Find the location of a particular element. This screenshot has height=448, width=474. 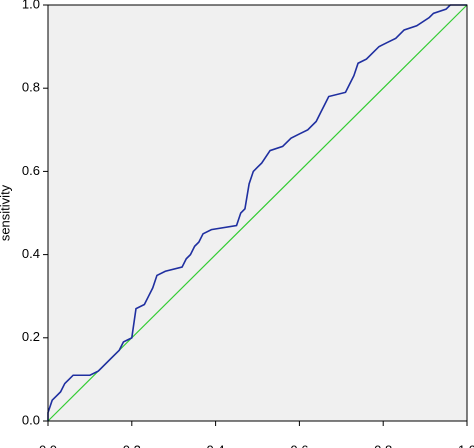

x-tick-label: 0.2 is located at coordinates (132, 445).